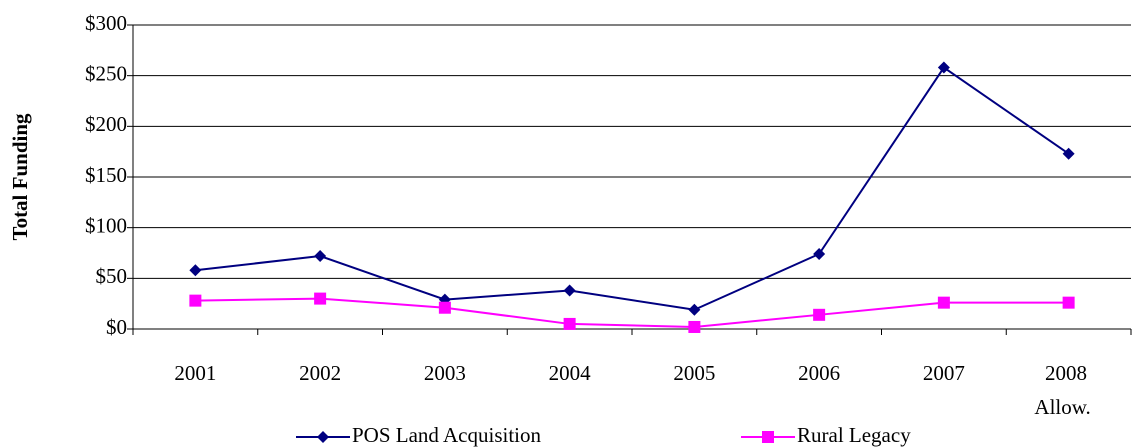  I want to click on y-tick-label: $200, so click(106, 124).